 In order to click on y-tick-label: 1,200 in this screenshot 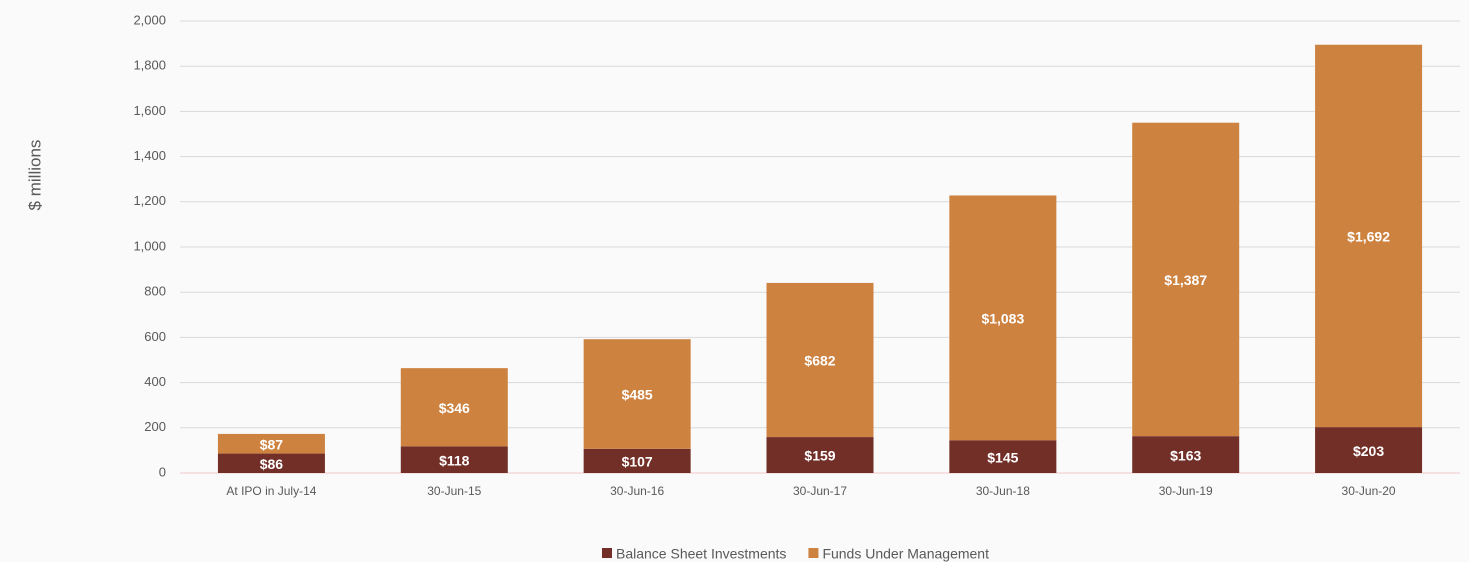, I will do `click(149, 200)`.